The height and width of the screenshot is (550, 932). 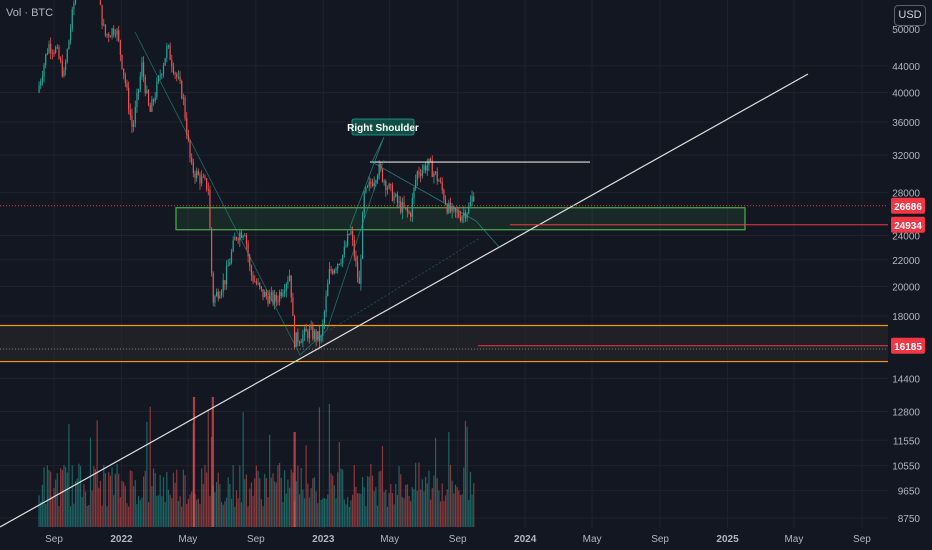 What do you see at coordinates (906, 193) in the screenshot?
I see `y-tick-label: 28000` at bounding box center [906, 193].